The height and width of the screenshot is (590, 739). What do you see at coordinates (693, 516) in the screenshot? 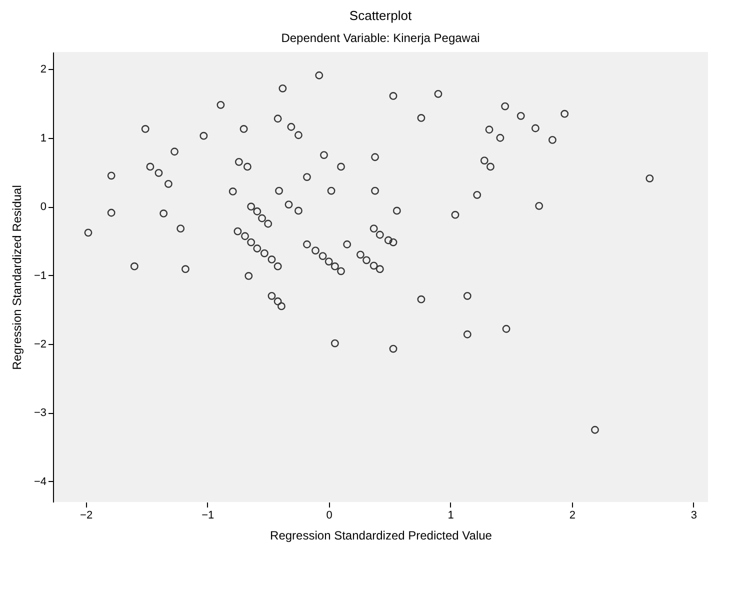
I see `x-tick-label: 3` at bounding box center [693, 516].